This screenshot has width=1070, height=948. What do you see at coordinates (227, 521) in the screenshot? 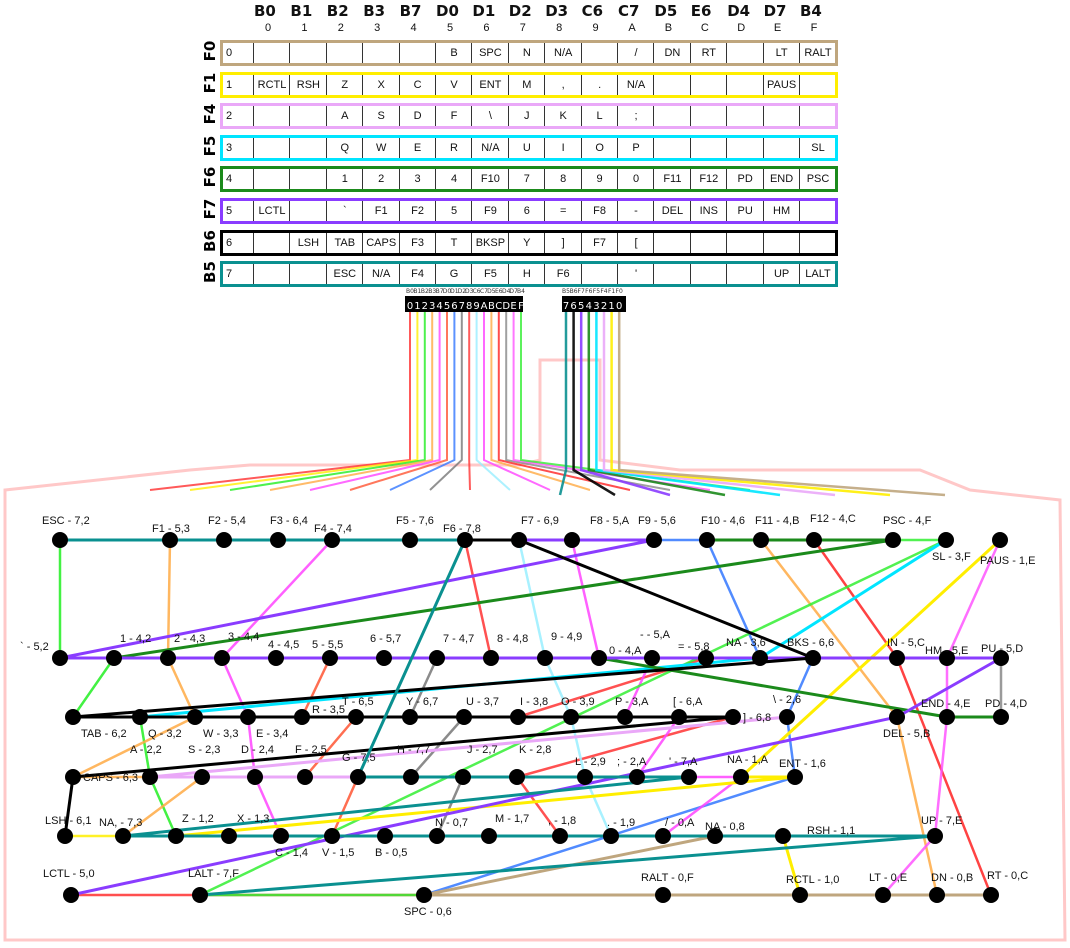
I see `key-label: F2 - 5,4` at bounding box center [227, 521].